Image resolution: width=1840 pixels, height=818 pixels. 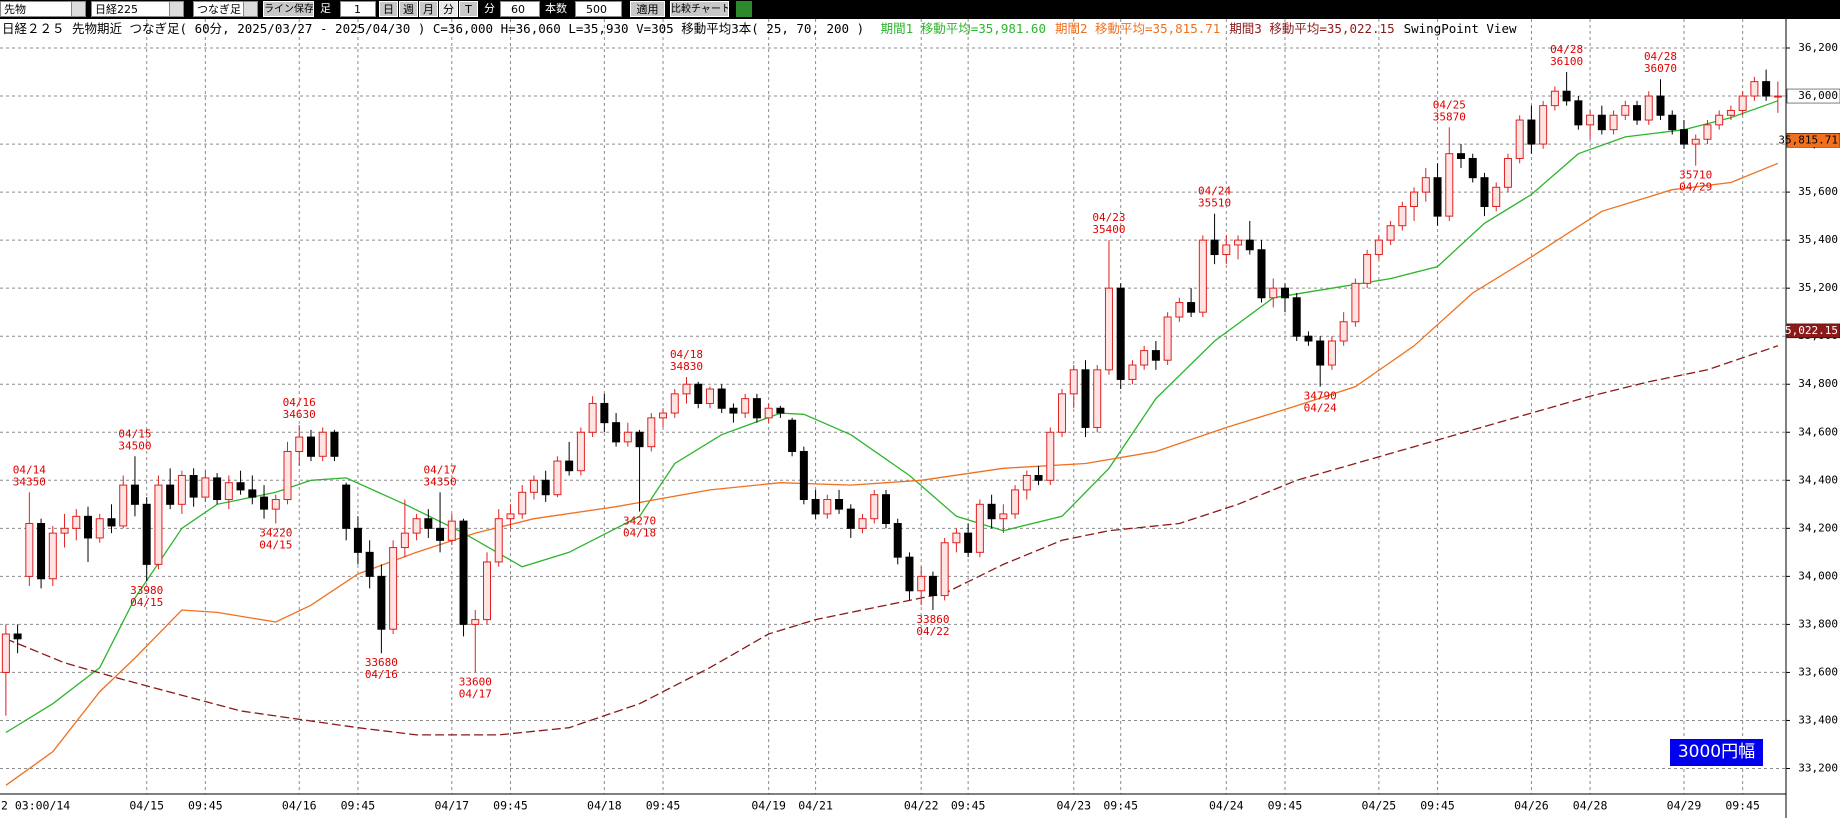 What do you see at coordinates (768, 806) in the screenshot?
I see `x-tick-label: 04/19` at bounding box center [768, 806].